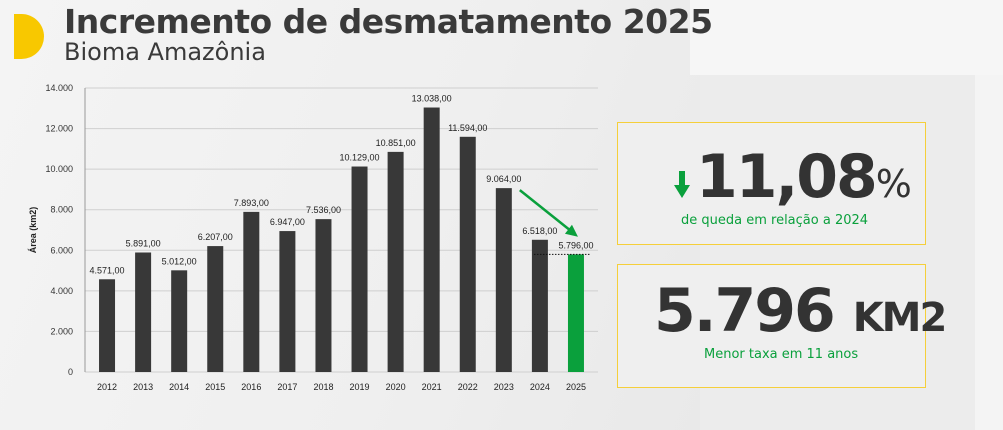  What do you see at coordinates (143, 312) in the screenshot?
I see `bar-2013` at bounding box center [143, 312].